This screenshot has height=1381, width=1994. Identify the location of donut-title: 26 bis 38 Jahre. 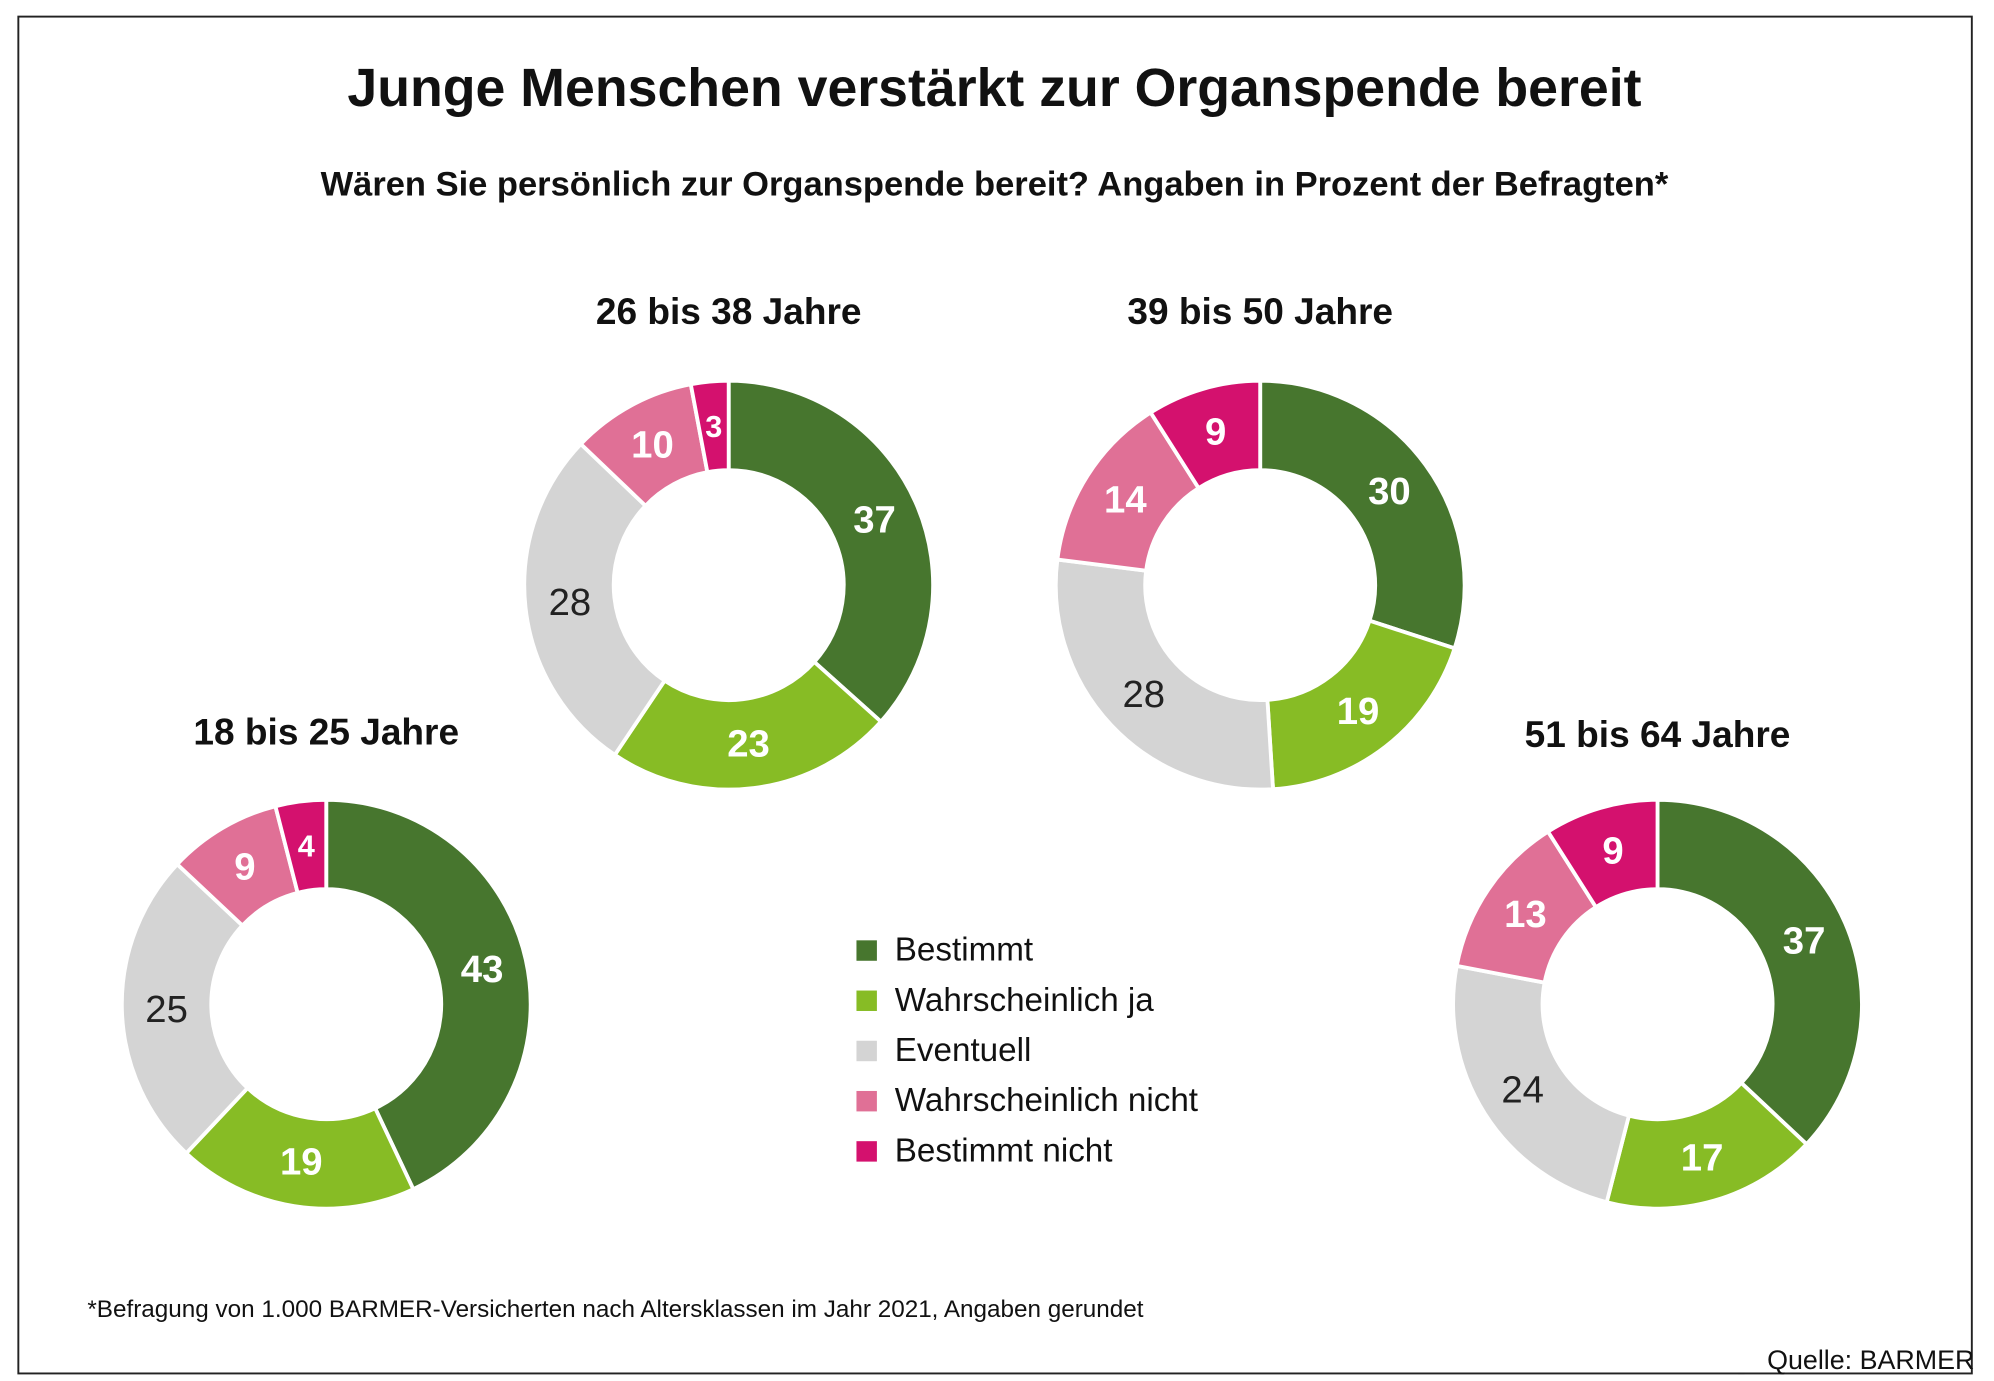
(729, 311).